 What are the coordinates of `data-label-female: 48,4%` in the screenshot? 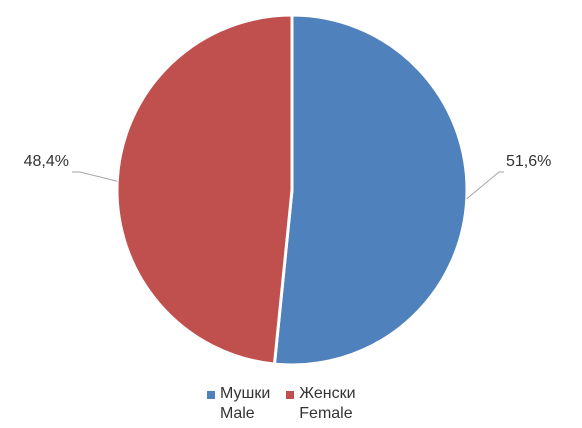 It's located at (46, 161).